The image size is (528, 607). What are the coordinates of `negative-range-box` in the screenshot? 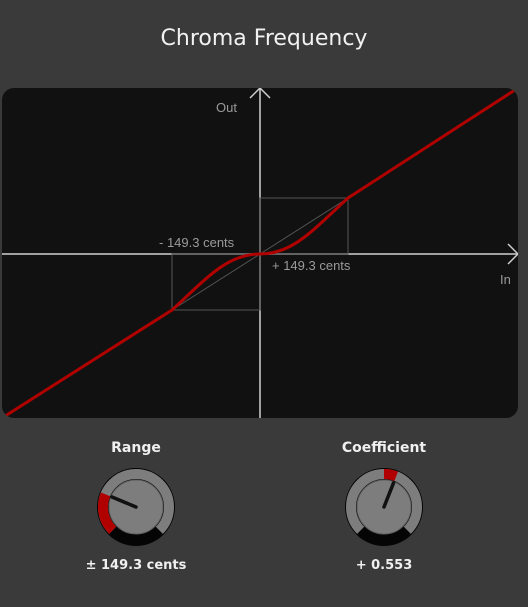 It's located at (216, 282).